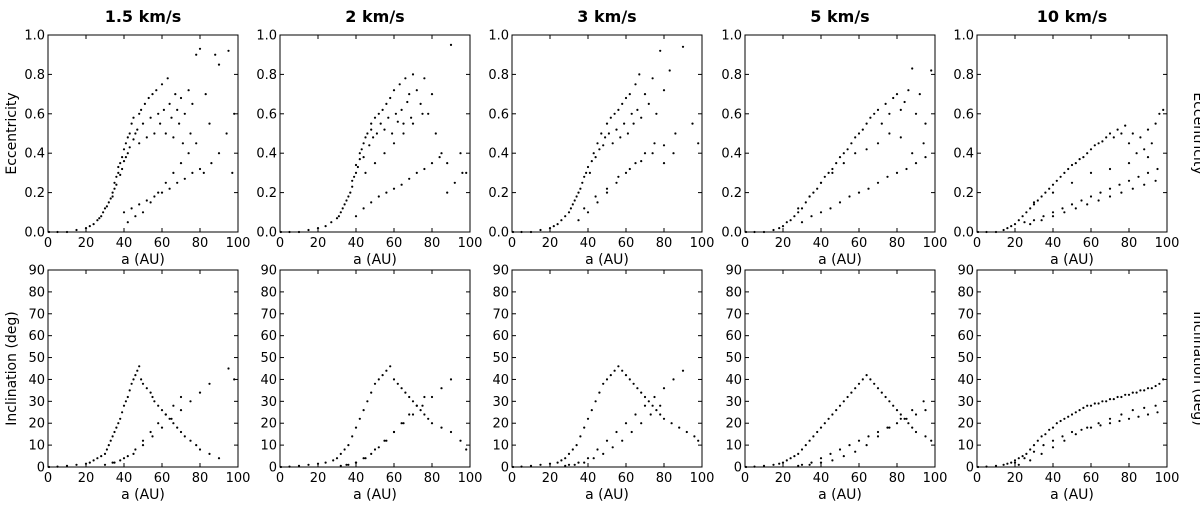  Describe the element at coordinates (731, 154) in the screenshot. I see `y-tick-label: 0.4` at that location.